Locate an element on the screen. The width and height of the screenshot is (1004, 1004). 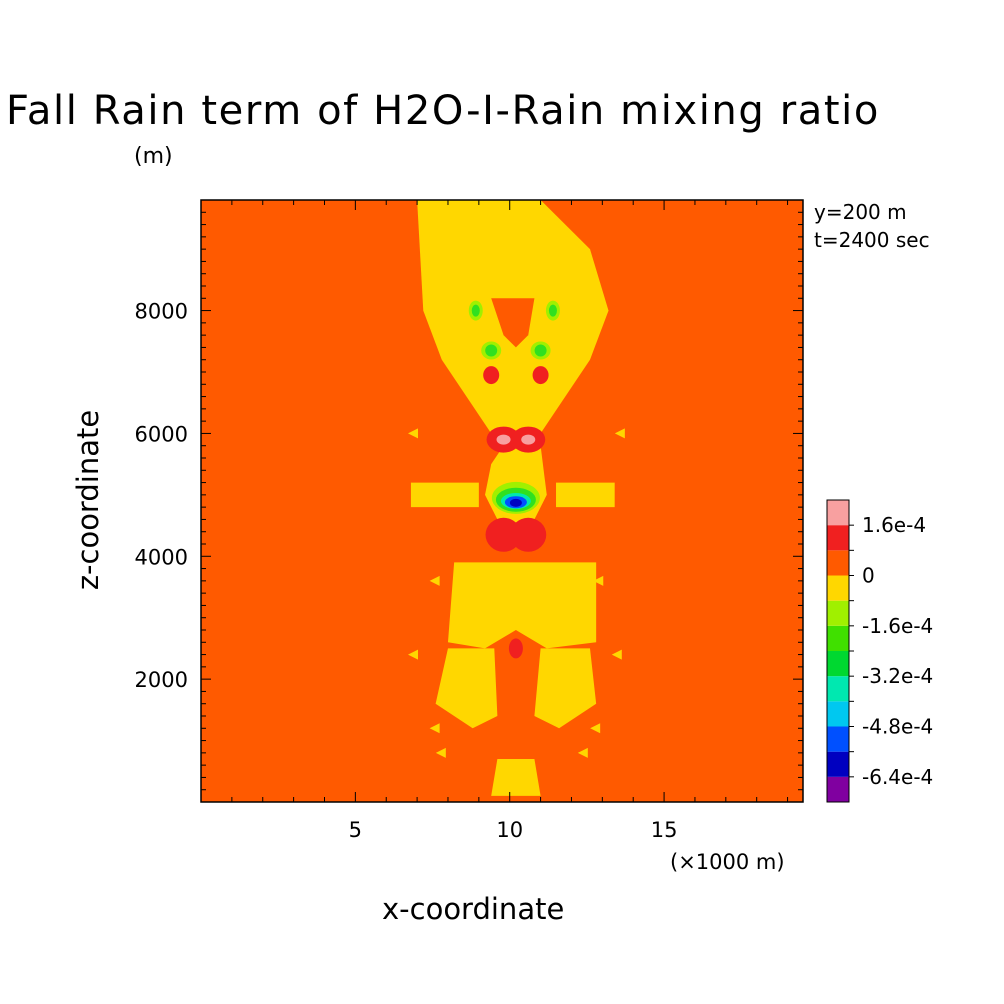
annotation-y-position: y=200 m is located at coordinates (860, 212).